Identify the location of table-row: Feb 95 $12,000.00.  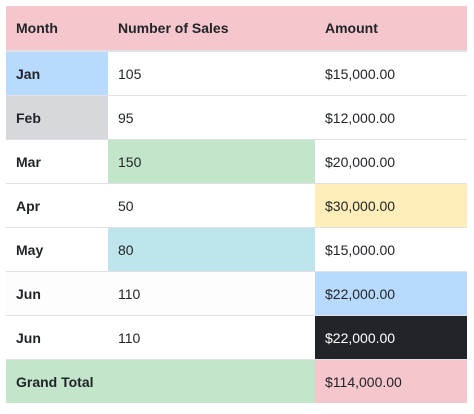
(236, 117).